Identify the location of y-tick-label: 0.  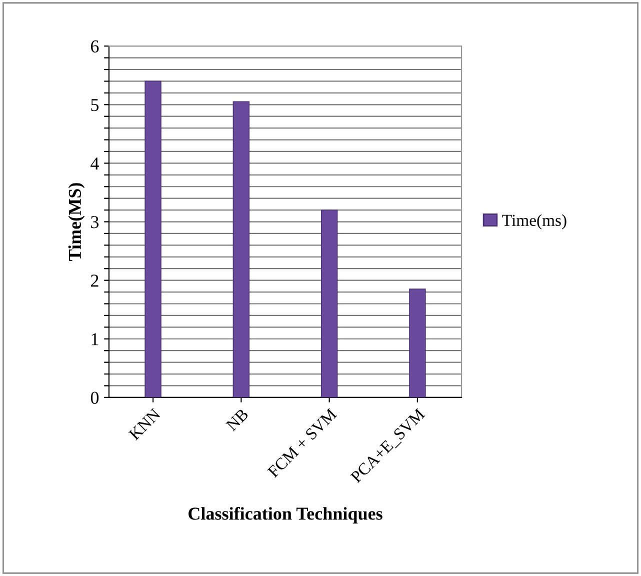
(94, 398).